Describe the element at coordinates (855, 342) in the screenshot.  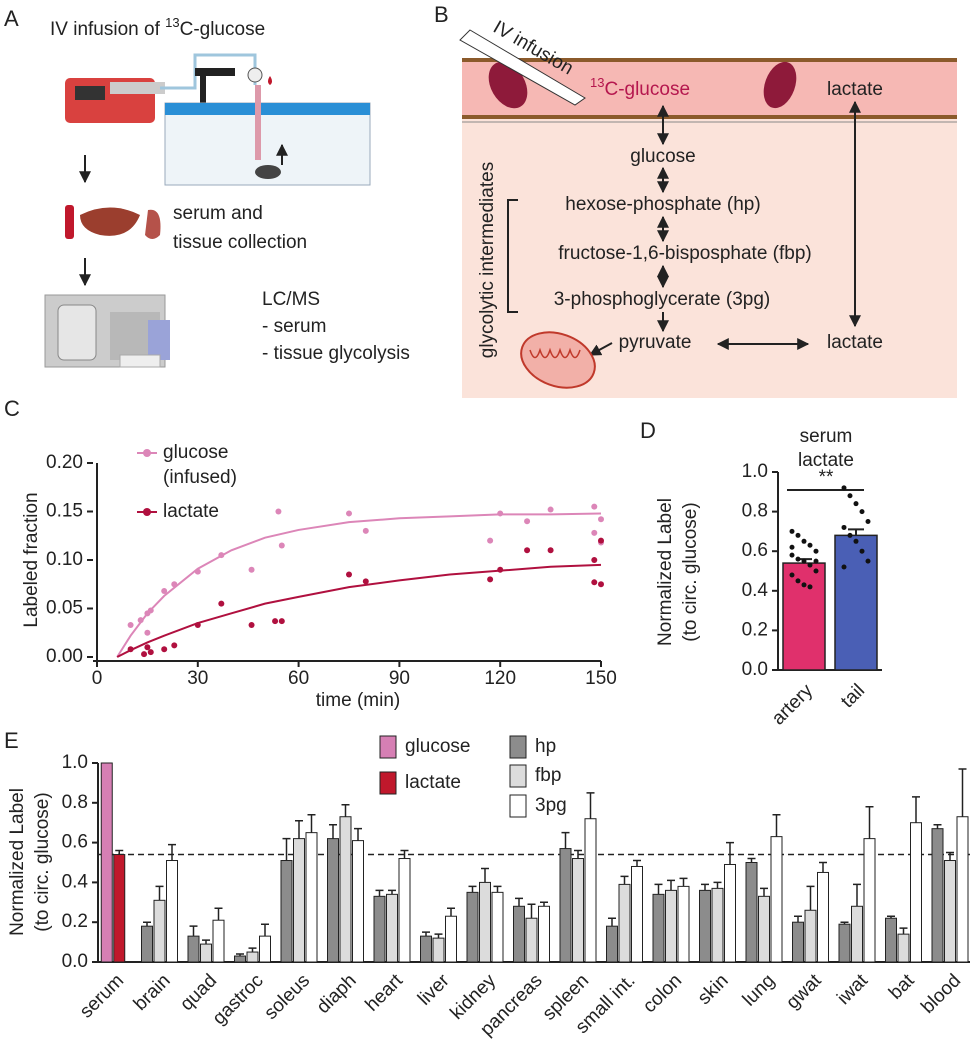
I see `node: lactate` at that location.